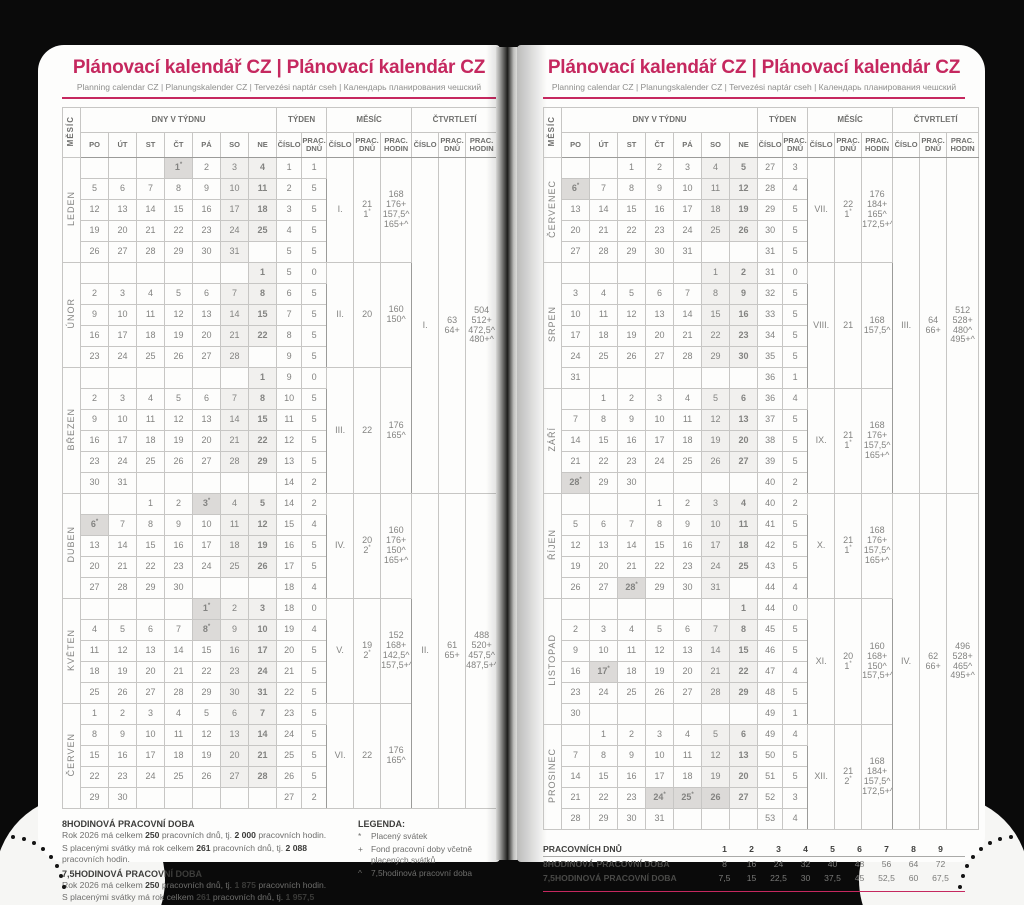 This screenshot has height=905, width=1024. What do you see at coordinates (631, 462) in the screenshot?
I see `day-cell: 23` at bounding box center [631, 462].